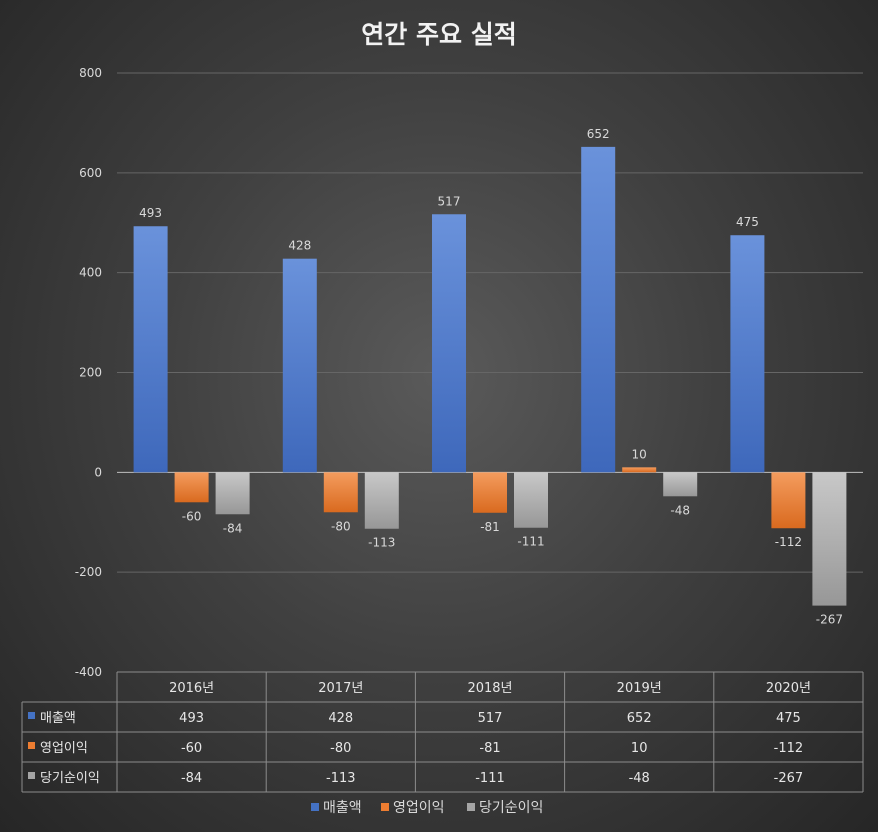 The width and height of the screenshot is (878, 832). I want to click on data-label: -48, so click(680, 510).